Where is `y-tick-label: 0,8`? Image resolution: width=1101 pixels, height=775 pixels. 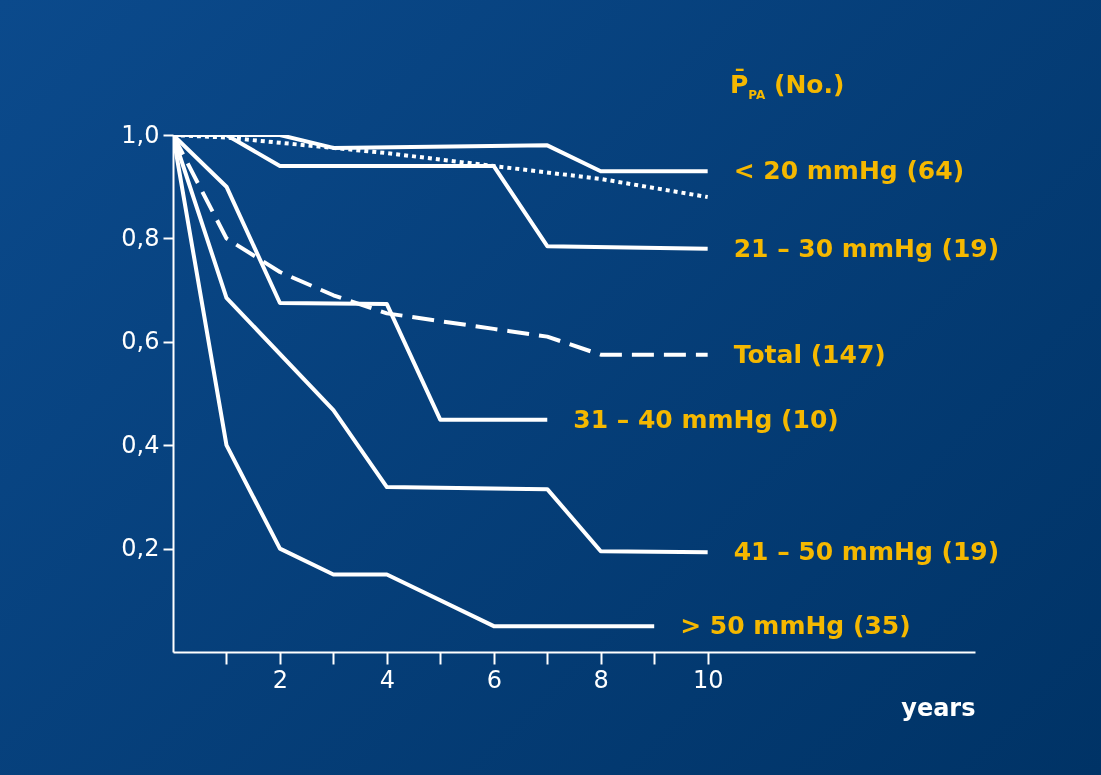 y-tick-label: 0,8 is located at coordinates (140, 237).